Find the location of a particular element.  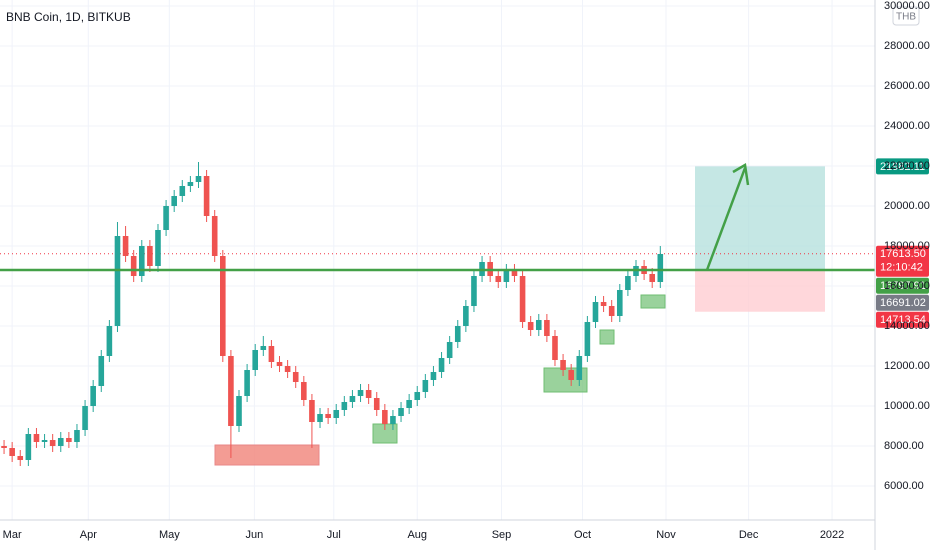

y-tick-label: 6000.00 is located at coordinates (904, 486).